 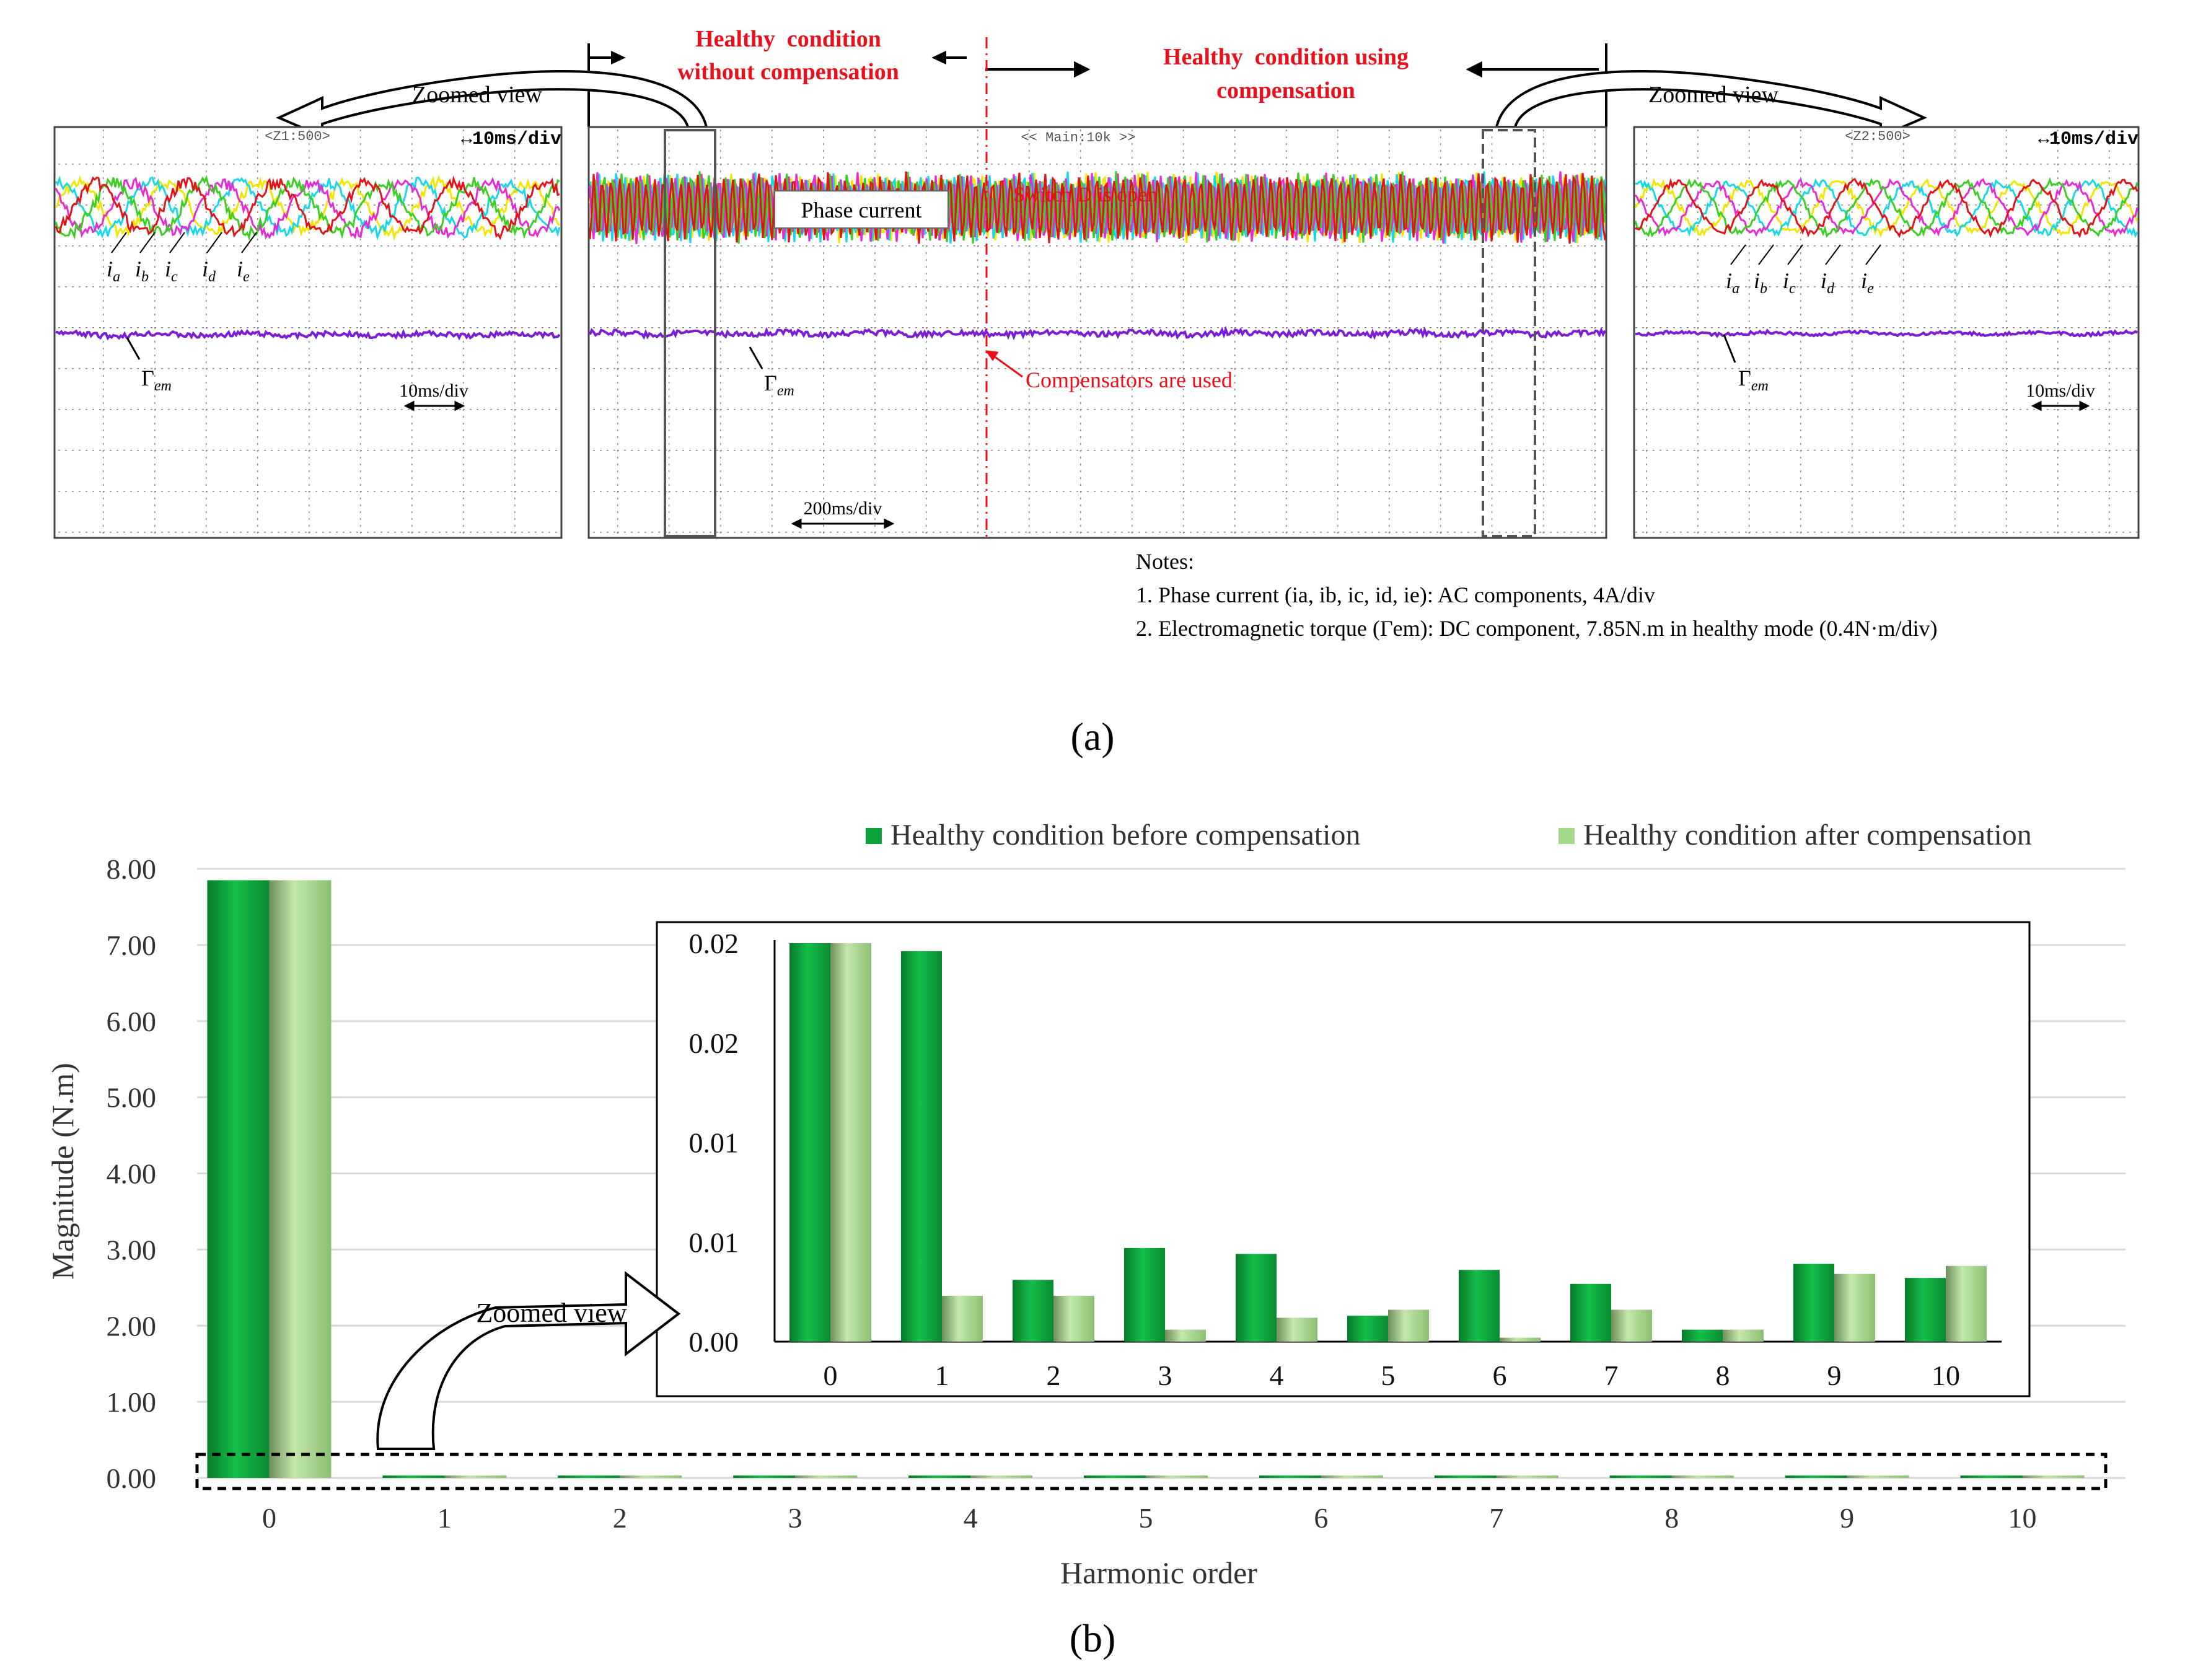 I want to click on current-label: ia, so click(x=1733, y=282).